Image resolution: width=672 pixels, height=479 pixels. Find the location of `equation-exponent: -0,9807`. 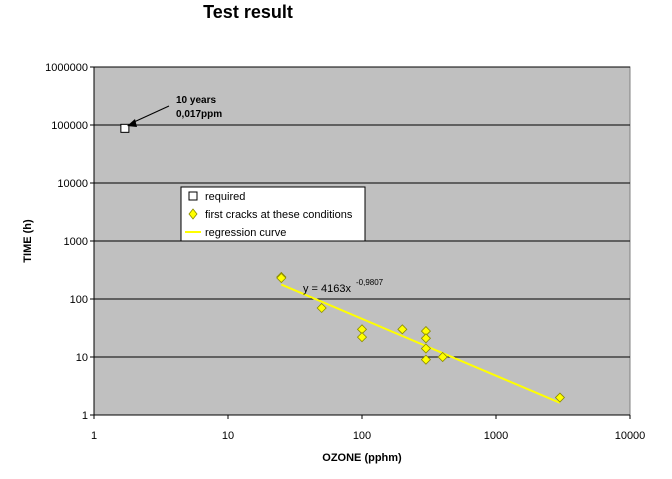

equation-exponent: -0,9807 is located at coordinates (370, 282).